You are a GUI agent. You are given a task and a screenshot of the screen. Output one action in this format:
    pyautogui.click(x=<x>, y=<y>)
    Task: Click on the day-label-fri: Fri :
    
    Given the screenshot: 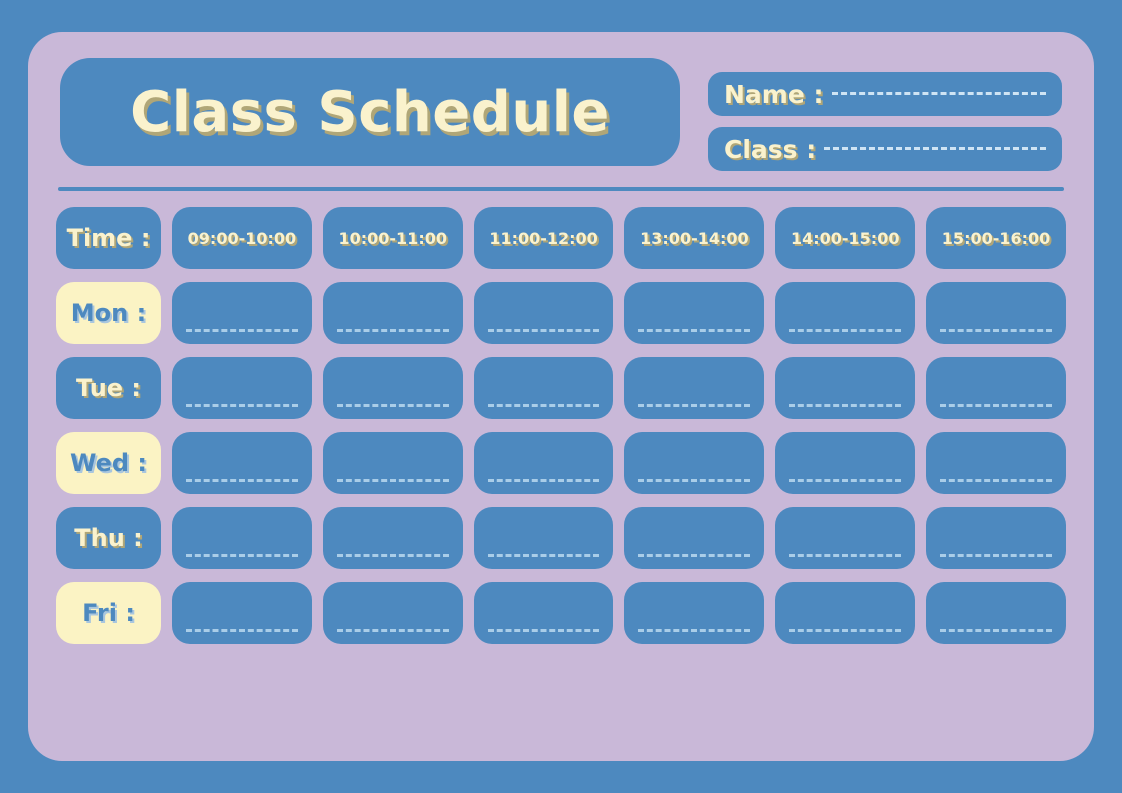 What is the action you would take?
    pyautogui.click(x=108, y=613)
    